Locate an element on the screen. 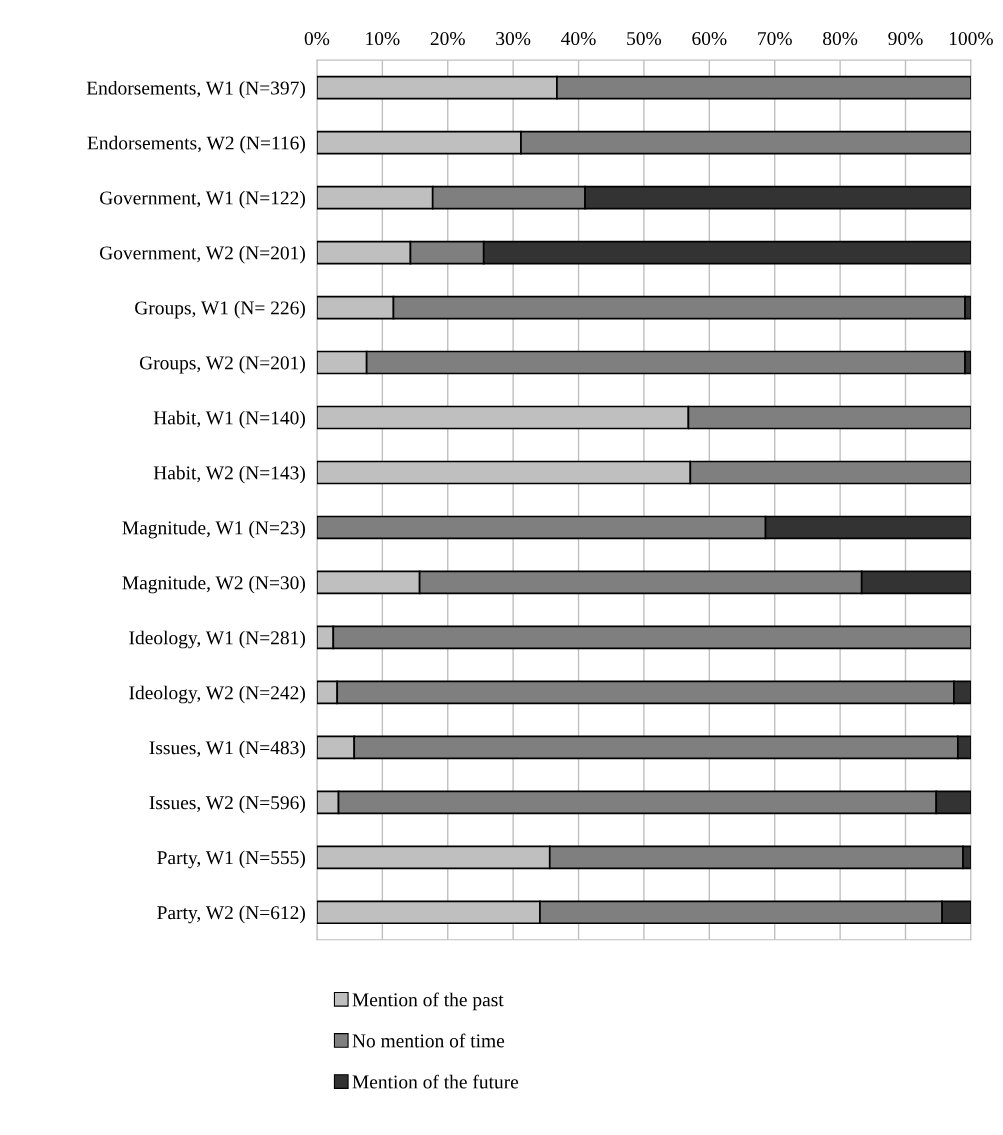 This screenshot has width=1003, height=1135. x-tick-label: 0% is located at coordinates (317, 38).